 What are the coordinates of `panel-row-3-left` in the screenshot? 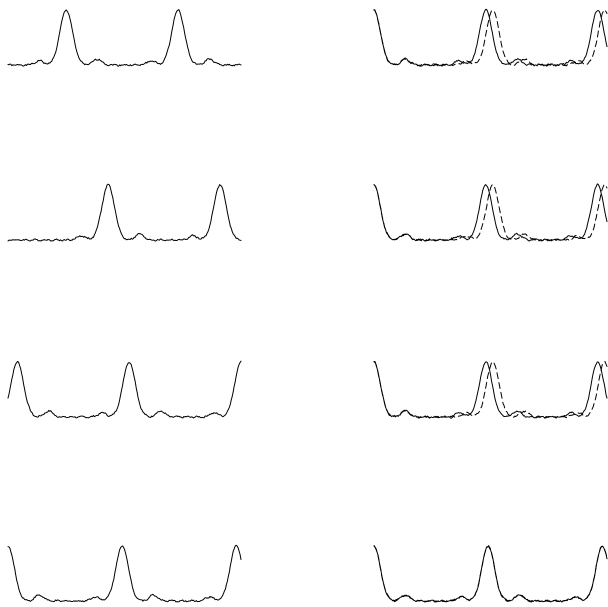 It's located at (124, 389).